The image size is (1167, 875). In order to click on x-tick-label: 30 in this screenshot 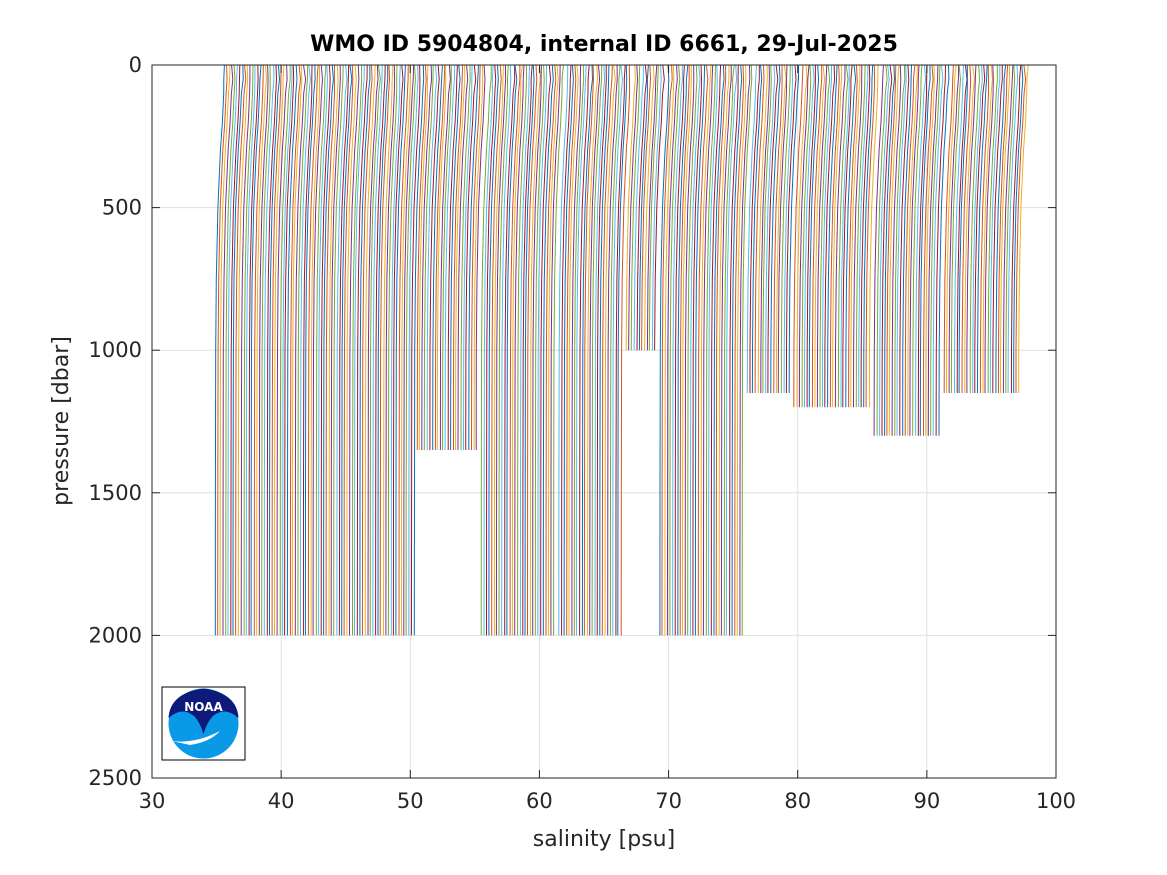, I will do `click(152, 801)`.